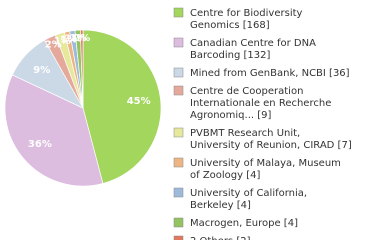 The height and width of the screenshot is (240, 380). What do you see at coordinates (270, 73) in the screenshot?
I see `legend-label: Mined from GenBank, NCBI [36]` at bounding box center [270, 73].